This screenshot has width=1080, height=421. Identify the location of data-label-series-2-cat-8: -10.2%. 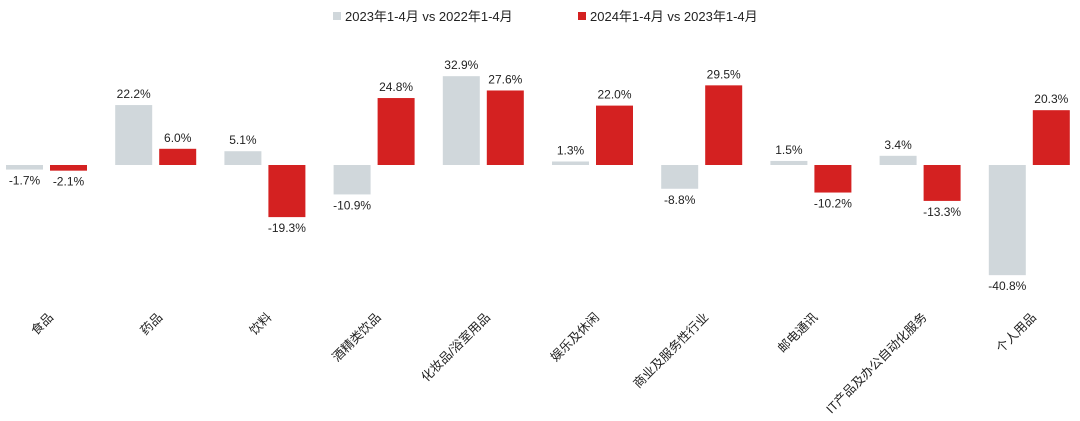
(833, 204).